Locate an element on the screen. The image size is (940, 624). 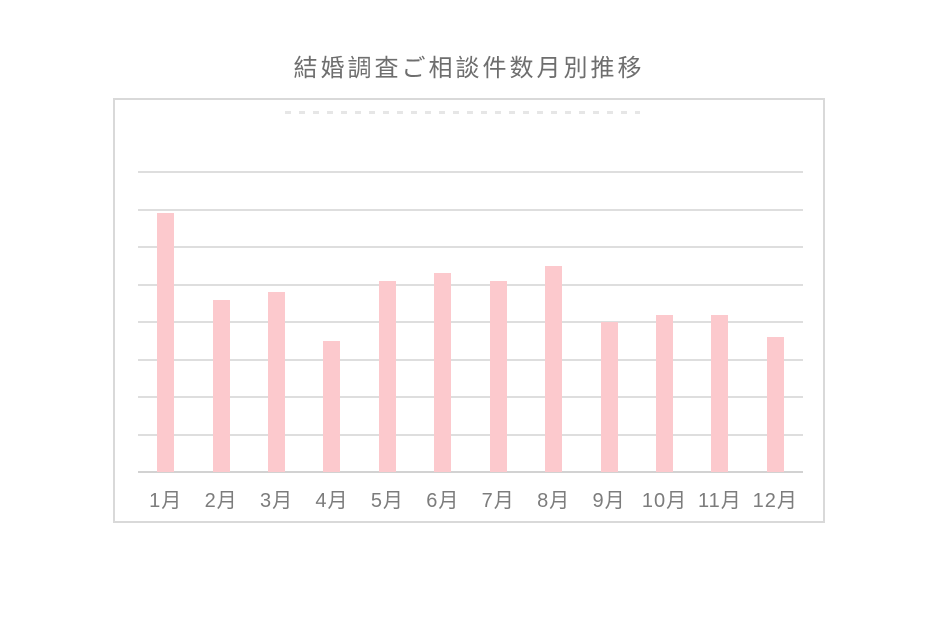
x-axis-label-4月: 4月 is located at coordinates (332, 501).